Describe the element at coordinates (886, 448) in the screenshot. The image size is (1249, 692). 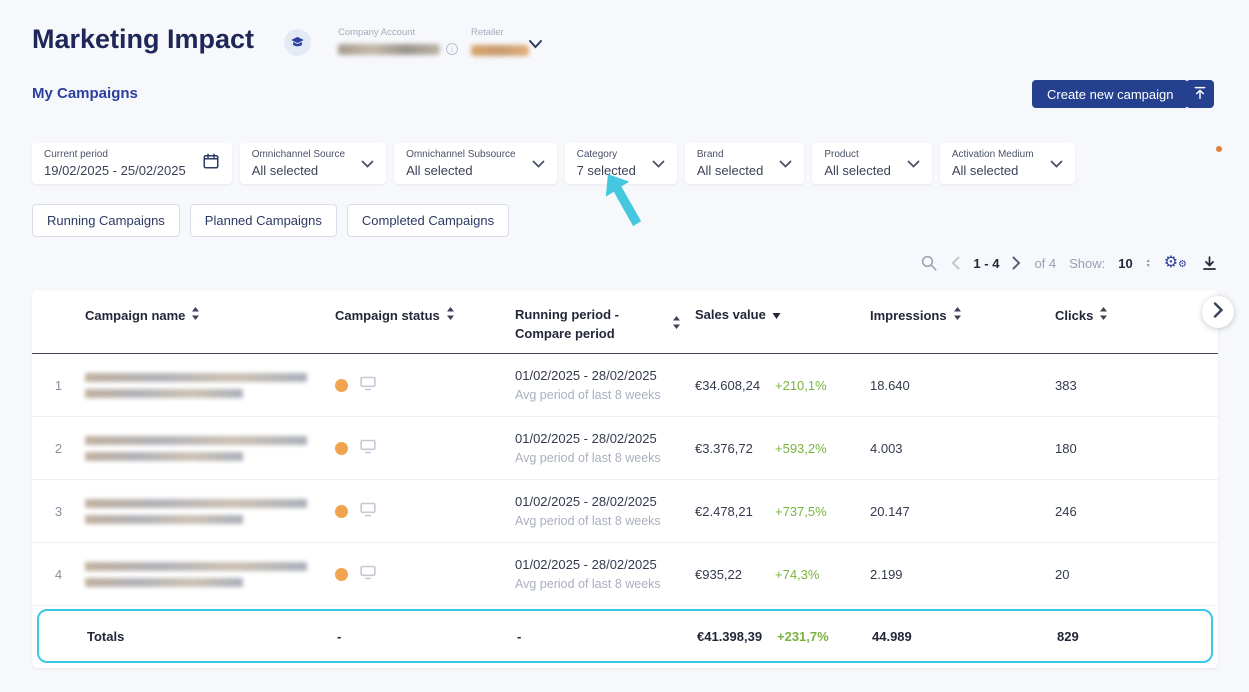
I see `impressions-cell: 4.003` at that location.